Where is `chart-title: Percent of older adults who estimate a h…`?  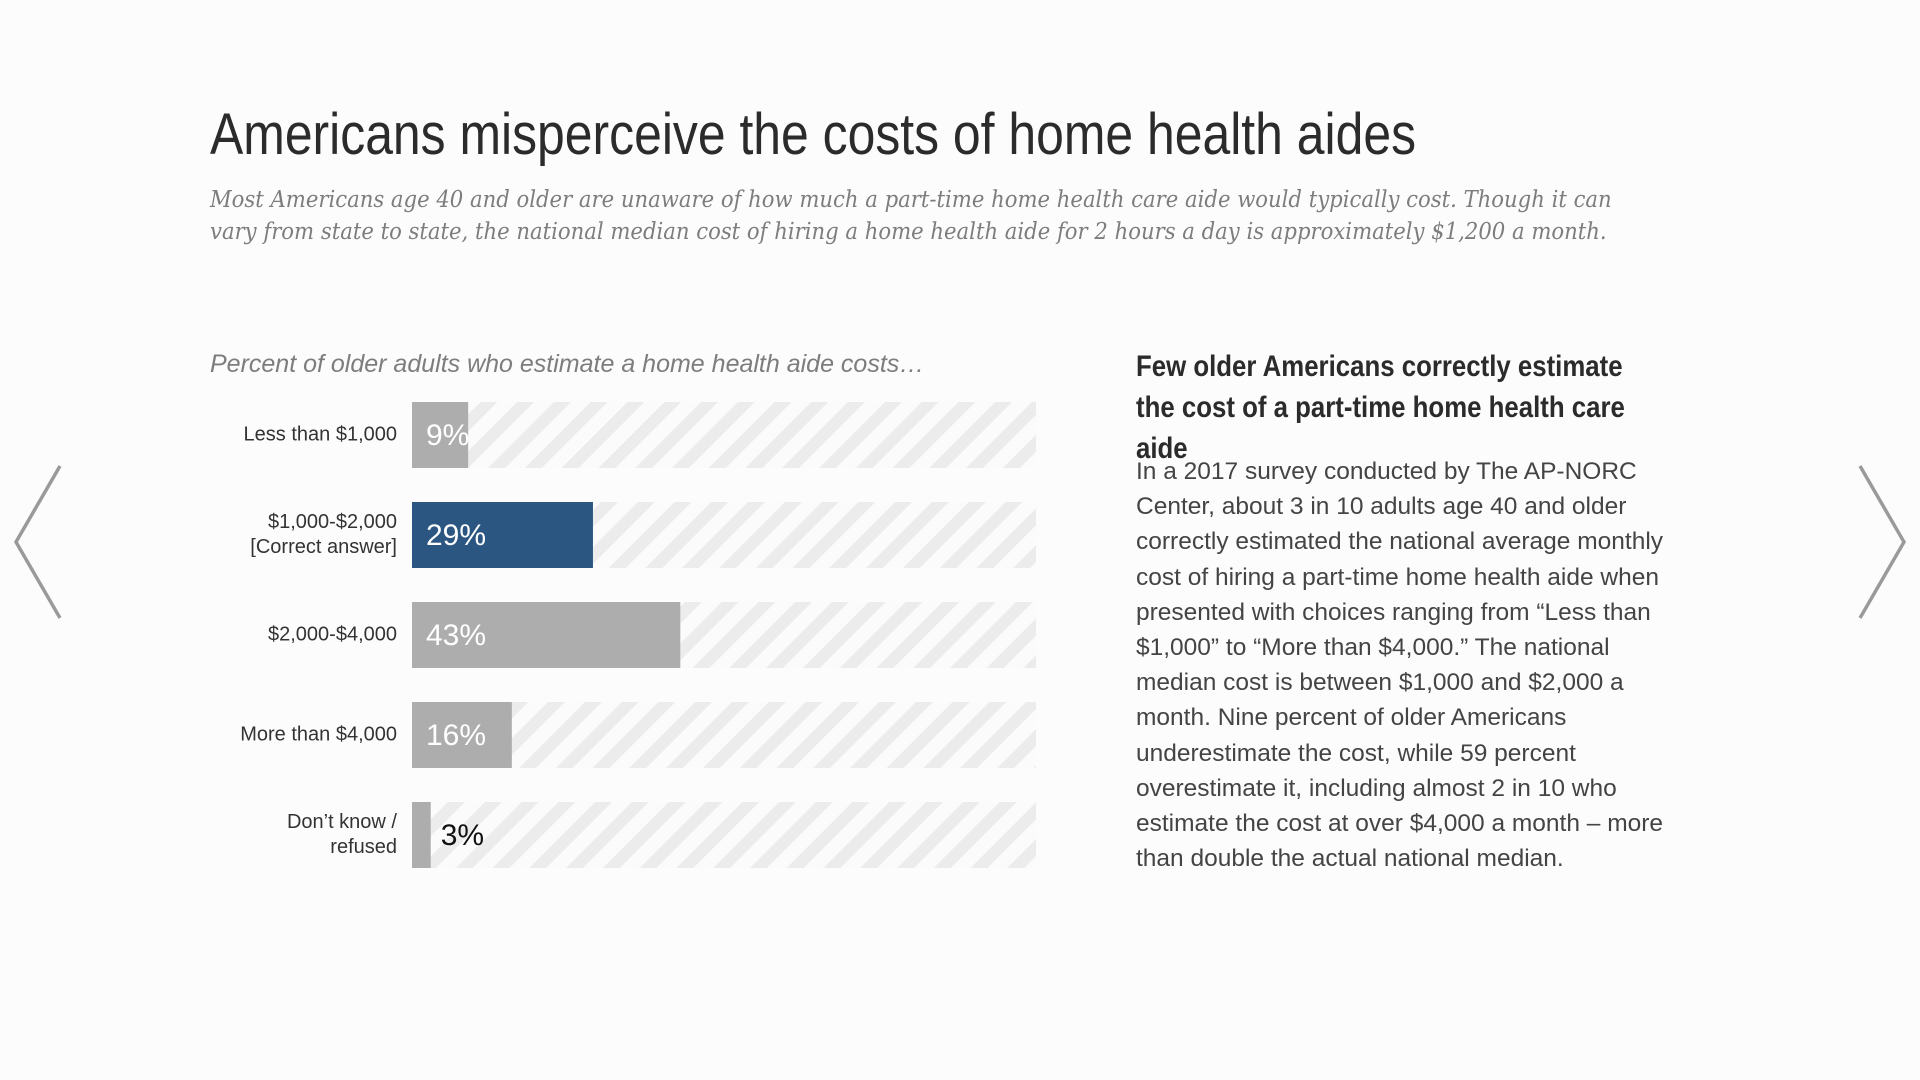
chart-title: Percent of older adults who estimate a h… is located at coordinates (567, 364).